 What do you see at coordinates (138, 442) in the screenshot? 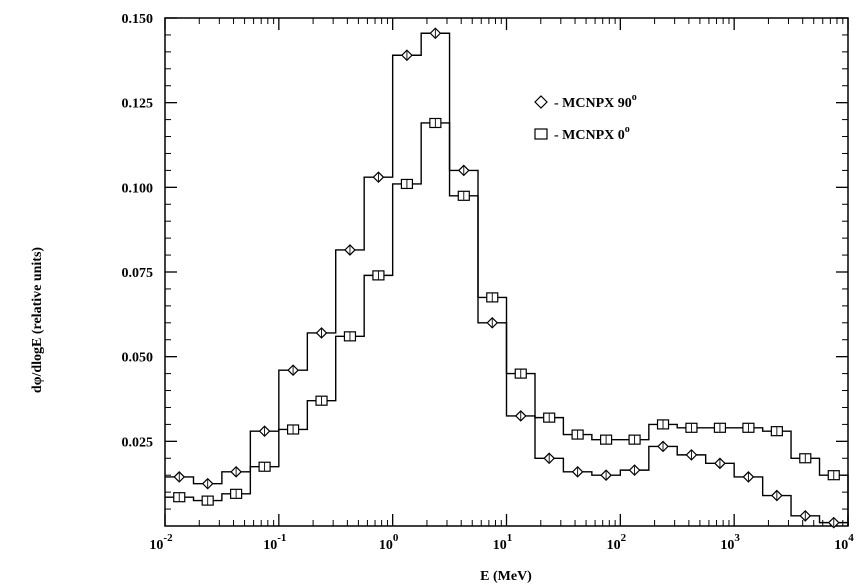
I see `y-tick-label: 0.025` at bounding box center [138, 442].